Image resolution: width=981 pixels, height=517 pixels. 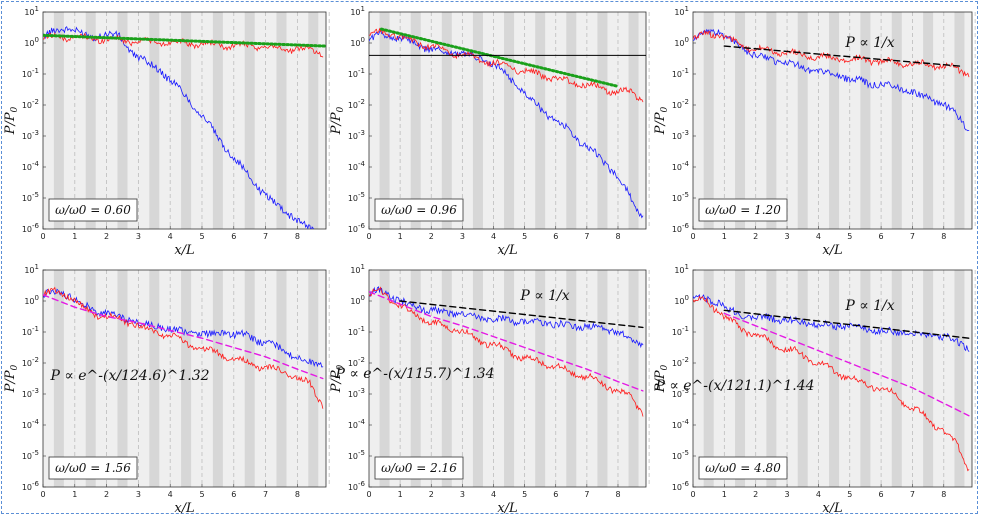 What do you see at coordinates (869, 306) in the screenshot?
I see `fit-annotation-inverse: P ∝ 1/x` at bounding box center [869, 306].